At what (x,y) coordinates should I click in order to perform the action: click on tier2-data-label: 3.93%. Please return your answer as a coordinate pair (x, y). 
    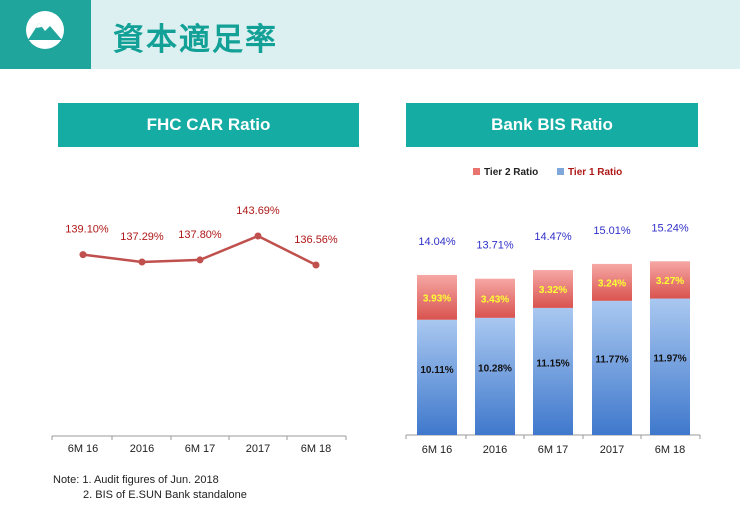
    Looking at the image, I should click on (437, 298).